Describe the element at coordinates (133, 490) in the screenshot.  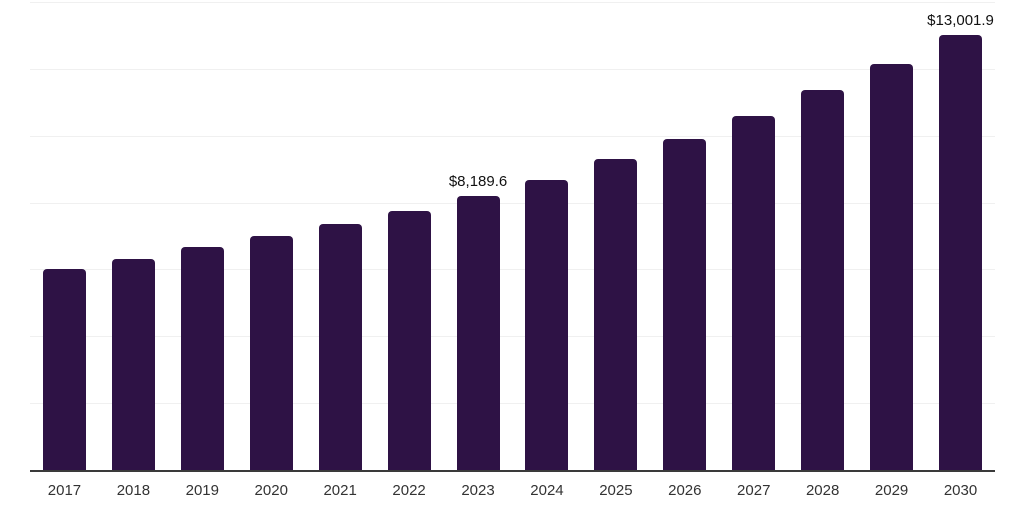
I see `x-axis-label-2018: 2018` at that location.